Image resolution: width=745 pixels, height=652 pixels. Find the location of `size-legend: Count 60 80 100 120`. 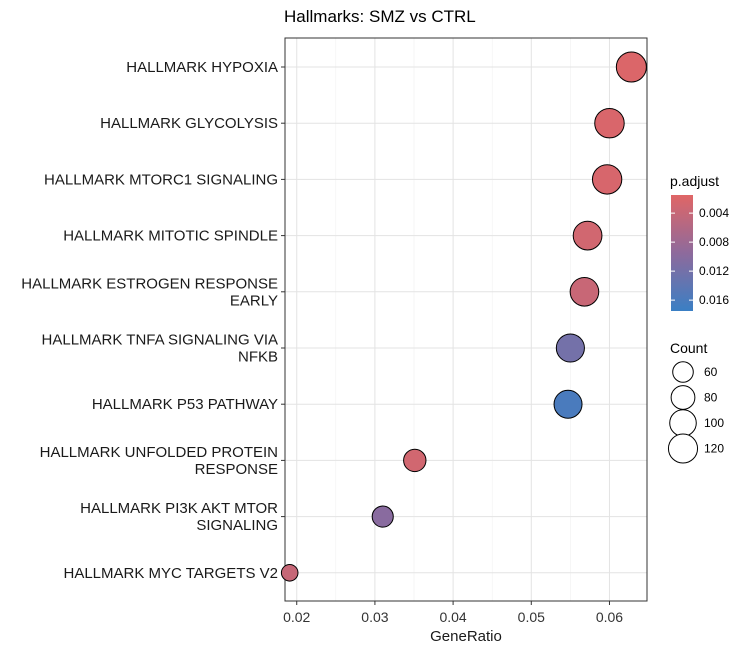

size-legend: Count 60 80 100 120 is located at coordinates (695, 402).